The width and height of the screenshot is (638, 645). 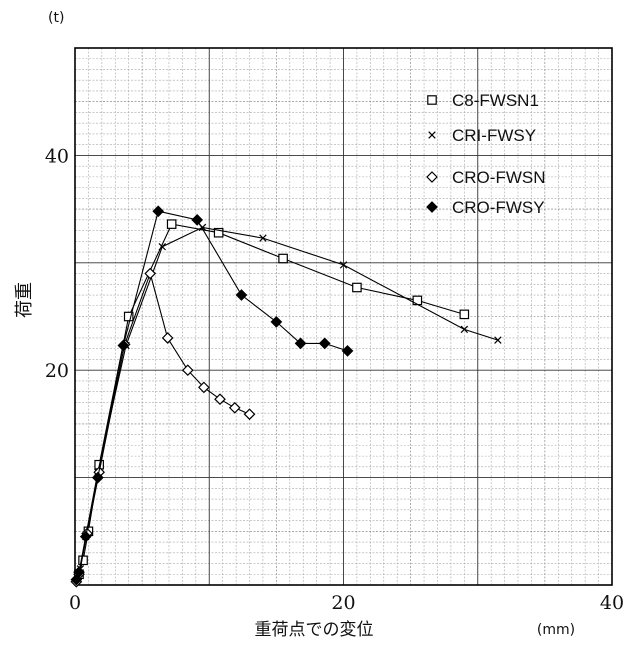 I want to click on y-axis-label: 荷重, so click(x=24, y=300).